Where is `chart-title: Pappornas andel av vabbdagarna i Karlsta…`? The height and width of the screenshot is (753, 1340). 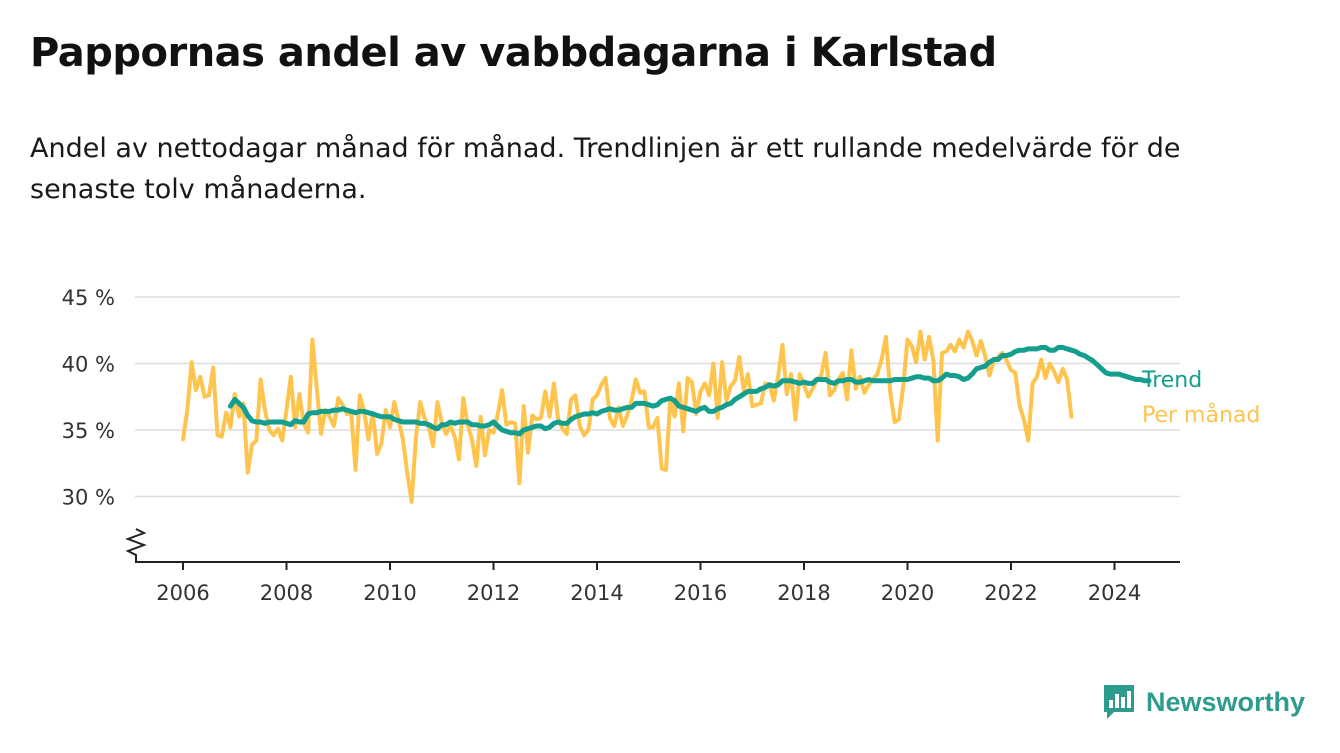 chart-title: Pappornas andel av vabbdagarna i Karlsta… is located at coordinates (513, 53).